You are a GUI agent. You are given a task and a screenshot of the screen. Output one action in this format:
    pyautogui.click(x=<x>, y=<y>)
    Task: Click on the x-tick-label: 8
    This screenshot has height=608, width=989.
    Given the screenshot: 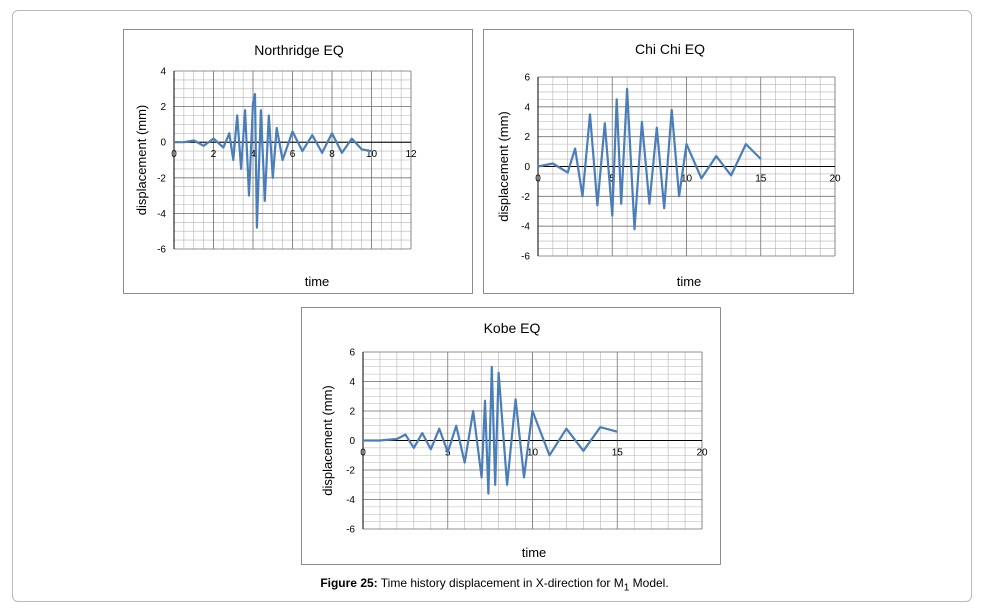 What is the action you would take?
    pyautogui.click(x=332, y=154)
    